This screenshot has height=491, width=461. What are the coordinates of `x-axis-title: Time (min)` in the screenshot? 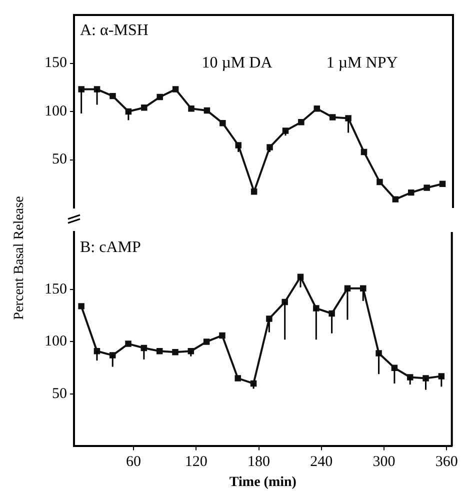 It's located at (263, 482).